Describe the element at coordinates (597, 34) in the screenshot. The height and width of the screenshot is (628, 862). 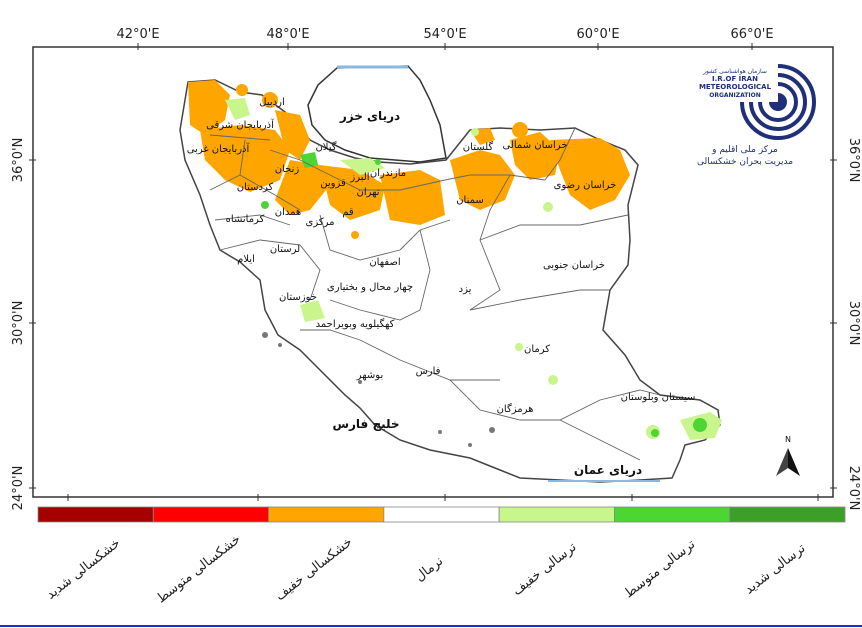
I see `lon-tick-4: 60°0'E` at that location.